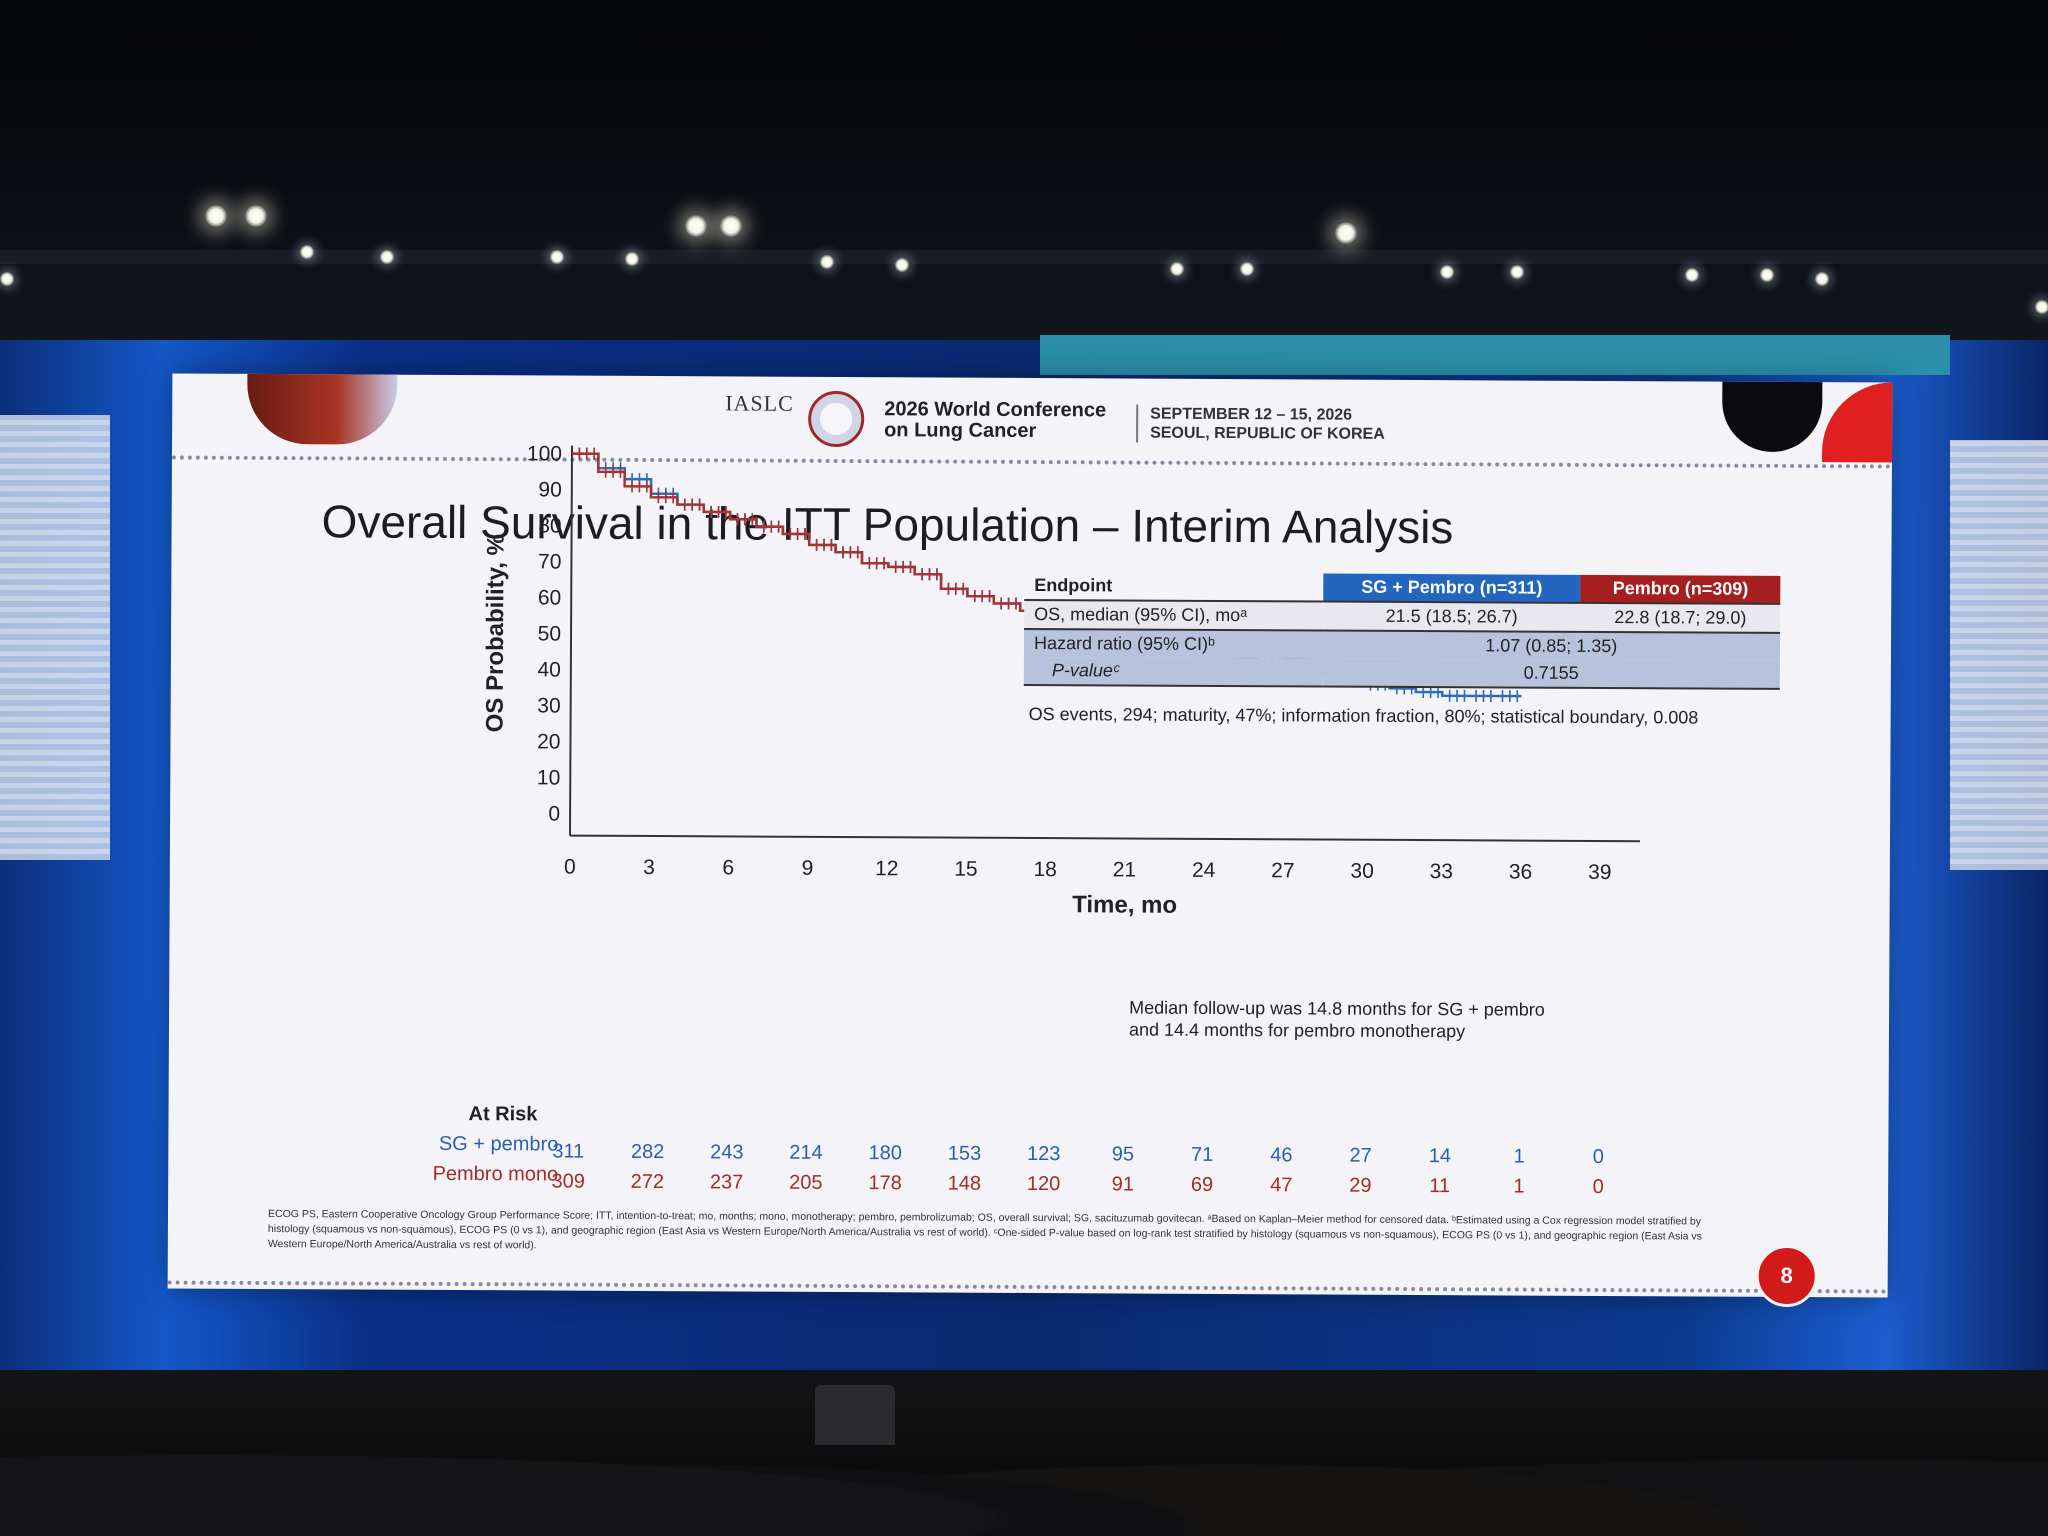  What do you see at coordinates (726, 1152) in the screenshot?
I see `at-risk-value: 243` at bounding box center [726, 1152].